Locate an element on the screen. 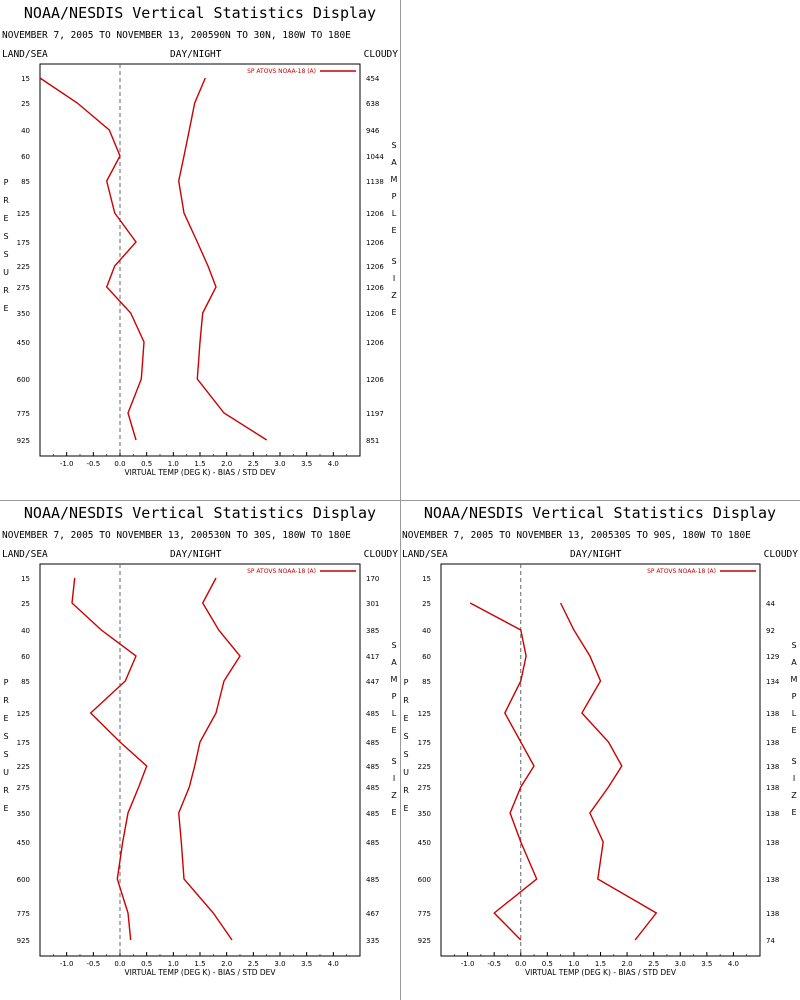  sample-size-label: 385 is located at coordinates (372, 631).